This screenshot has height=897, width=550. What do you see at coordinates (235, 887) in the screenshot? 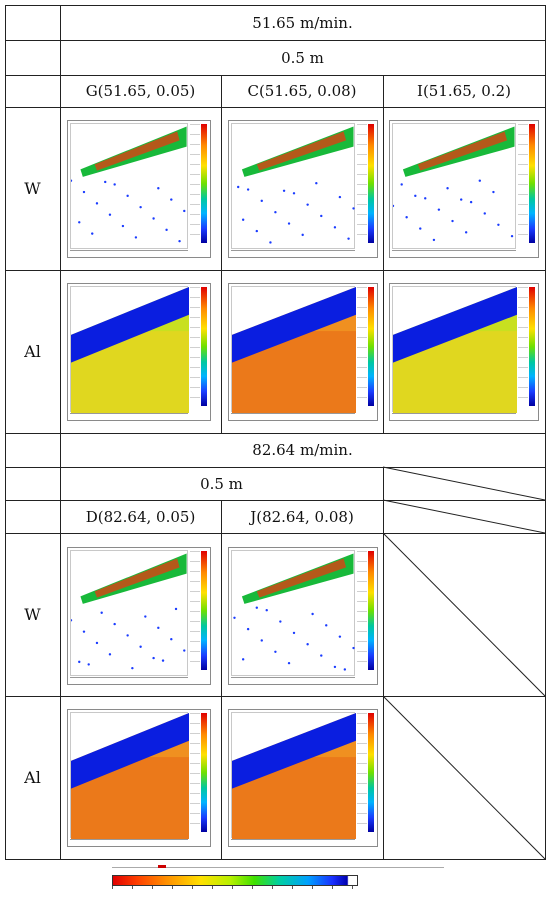
I see `legend-ticks` at bounding box center [235, 887].